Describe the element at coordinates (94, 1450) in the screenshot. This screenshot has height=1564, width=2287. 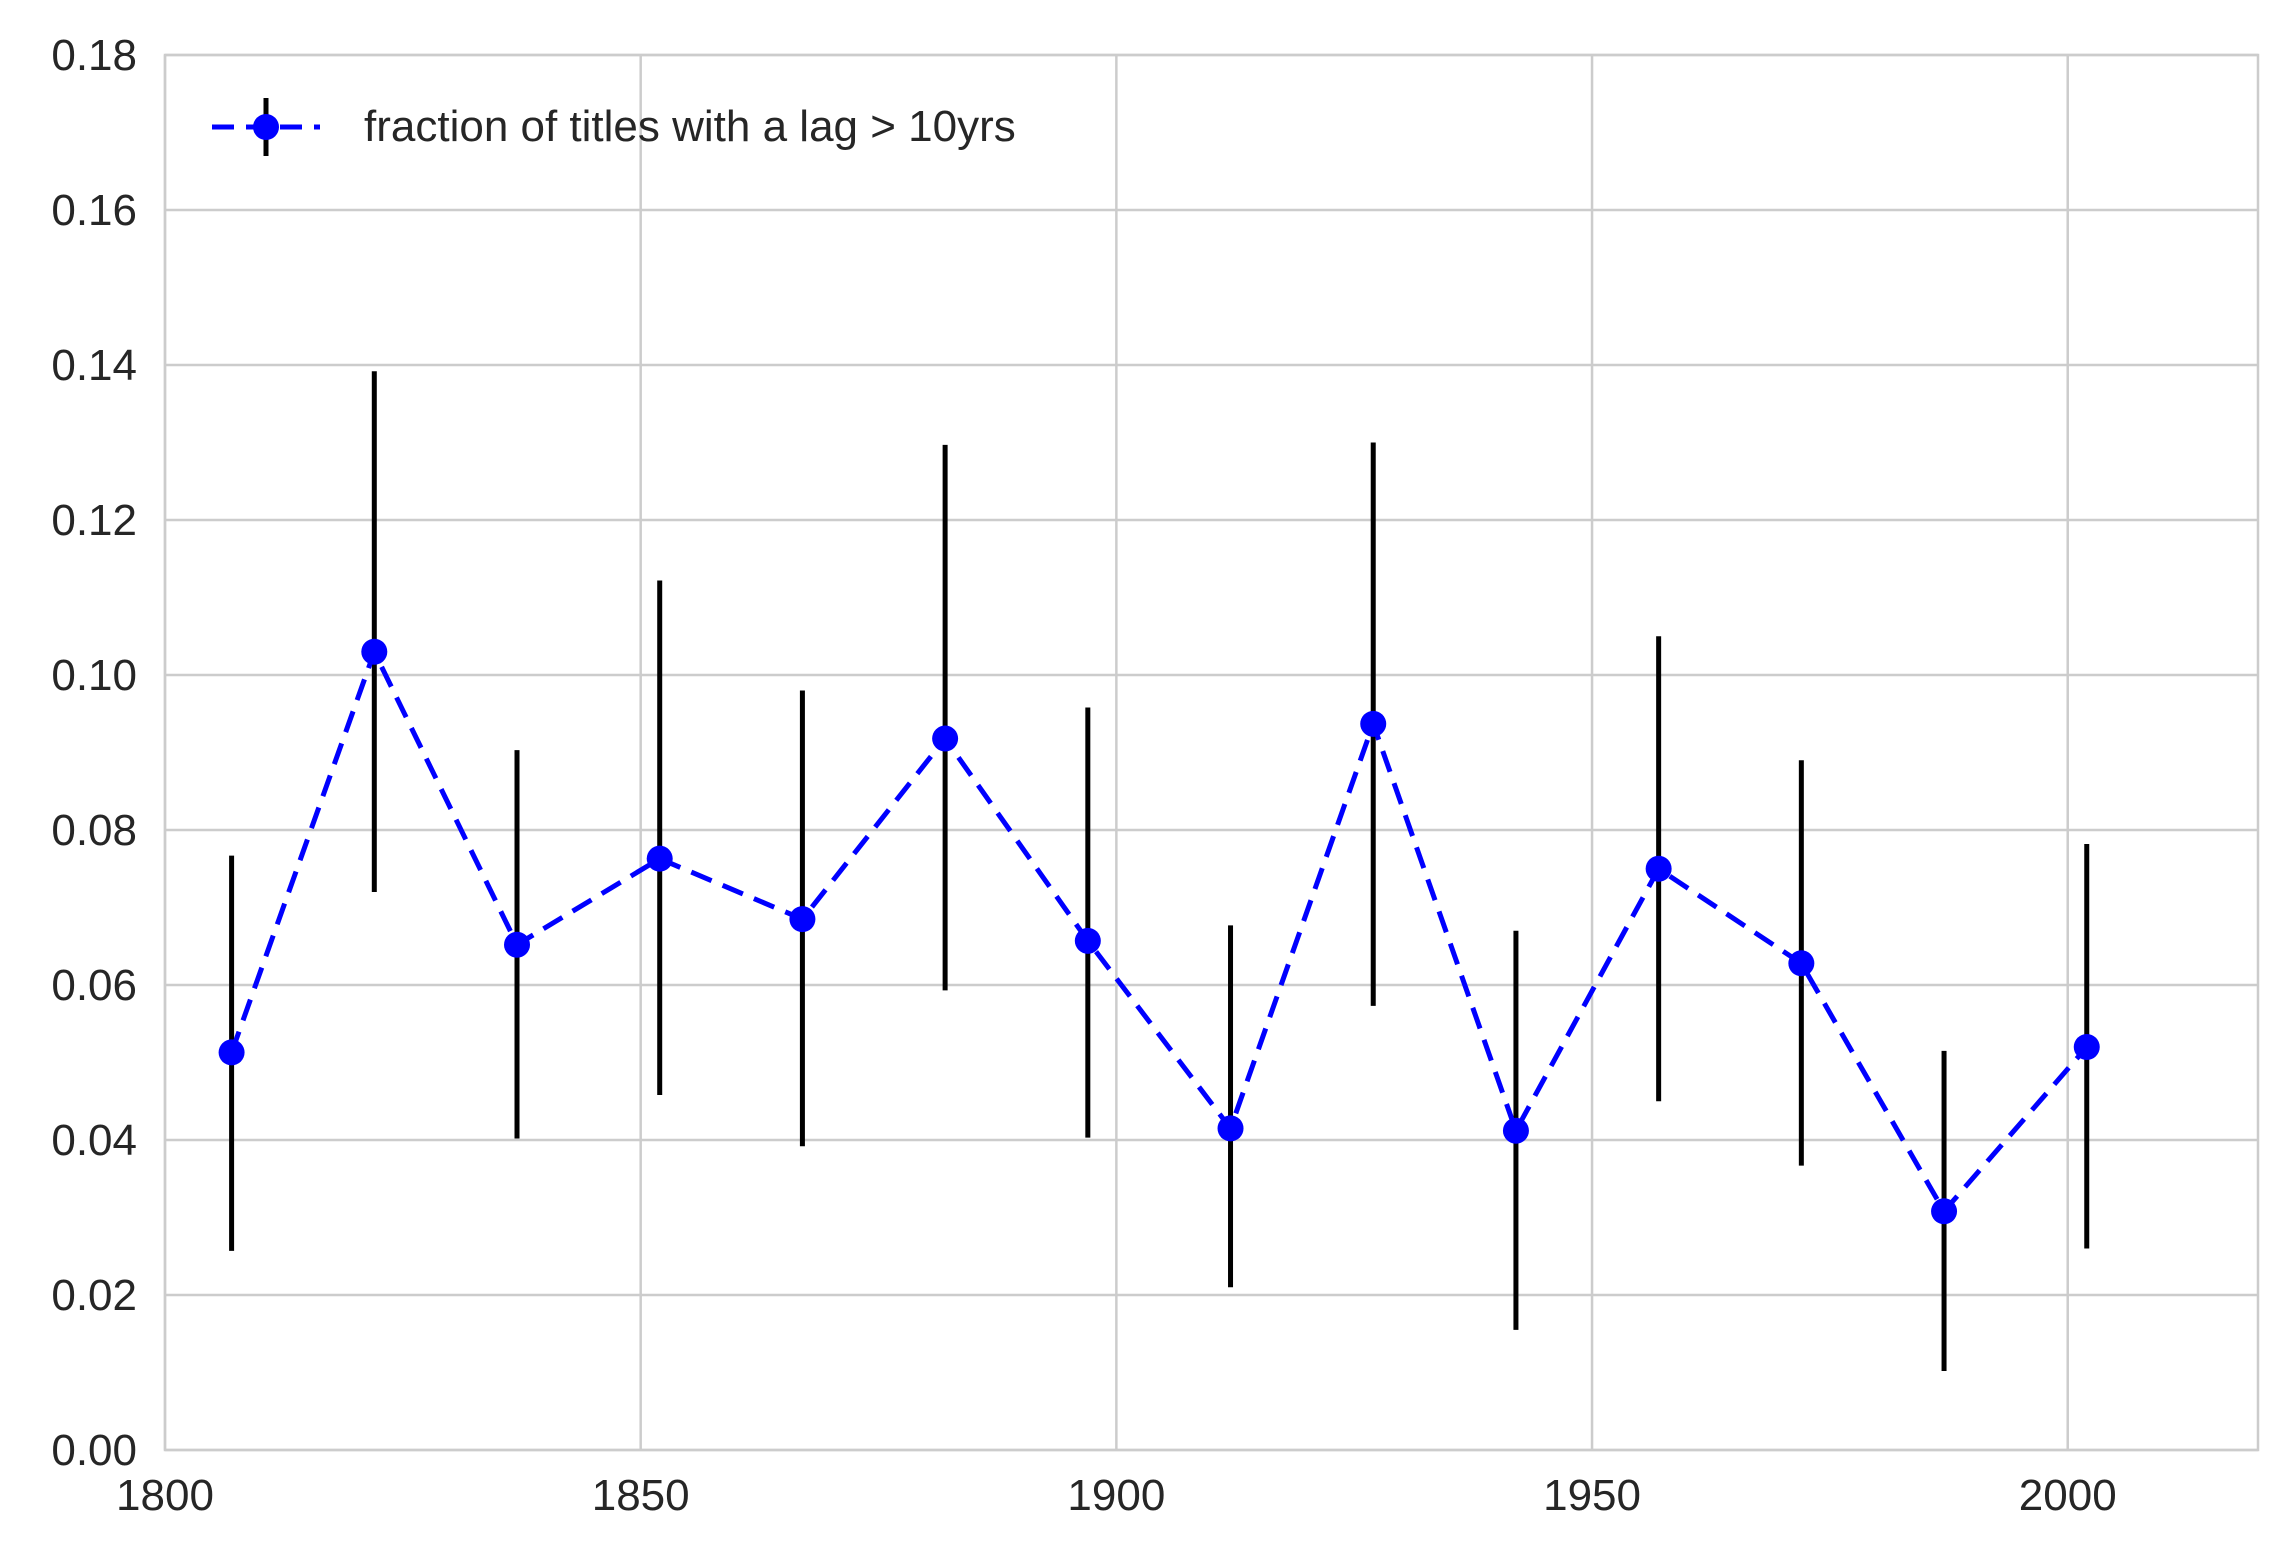
I see `y-tick-label: 0.00` at that location.